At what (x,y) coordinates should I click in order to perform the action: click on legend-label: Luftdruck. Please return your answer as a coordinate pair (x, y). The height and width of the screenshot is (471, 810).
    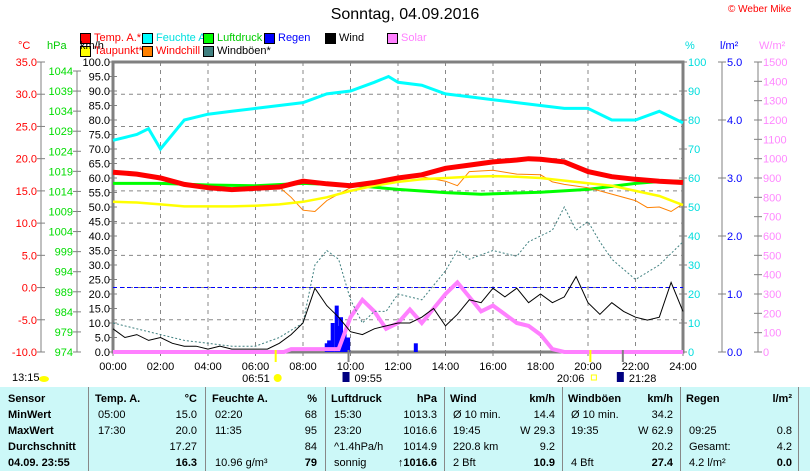
    Looking at the image, I should click on (240, 38).